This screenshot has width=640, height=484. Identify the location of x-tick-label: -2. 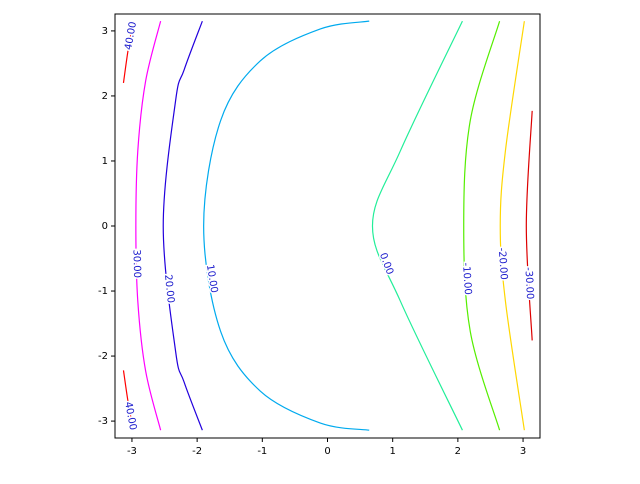
(197, 451).